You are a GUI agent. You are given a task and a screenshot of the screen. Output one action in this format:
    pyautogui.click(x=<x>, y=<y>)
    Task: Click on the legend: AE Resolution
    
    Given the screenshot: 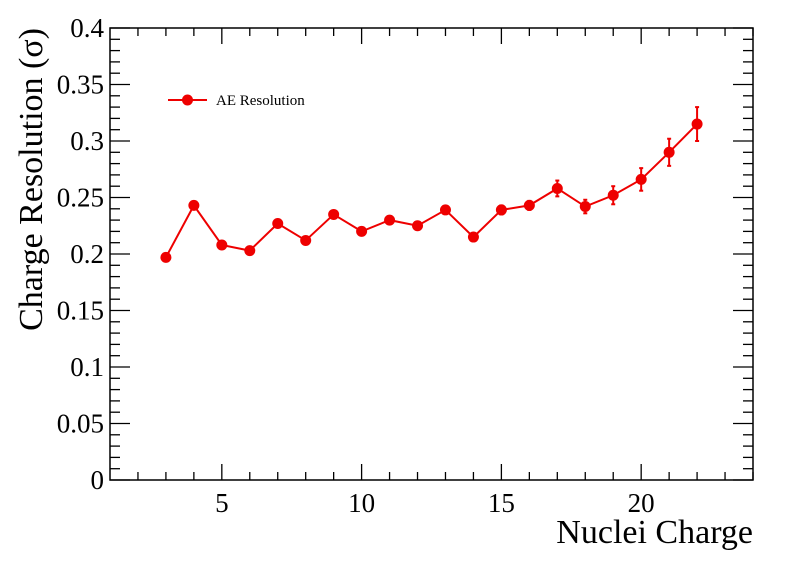 What is the action you would take?
    pyautogui.click(x=236, y=101)
    